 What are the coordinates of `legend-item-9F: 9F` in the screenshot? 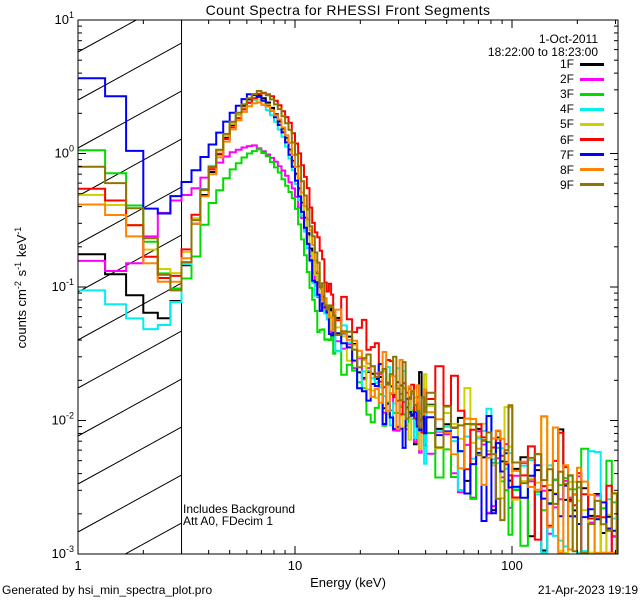 It's located at (582, 185).